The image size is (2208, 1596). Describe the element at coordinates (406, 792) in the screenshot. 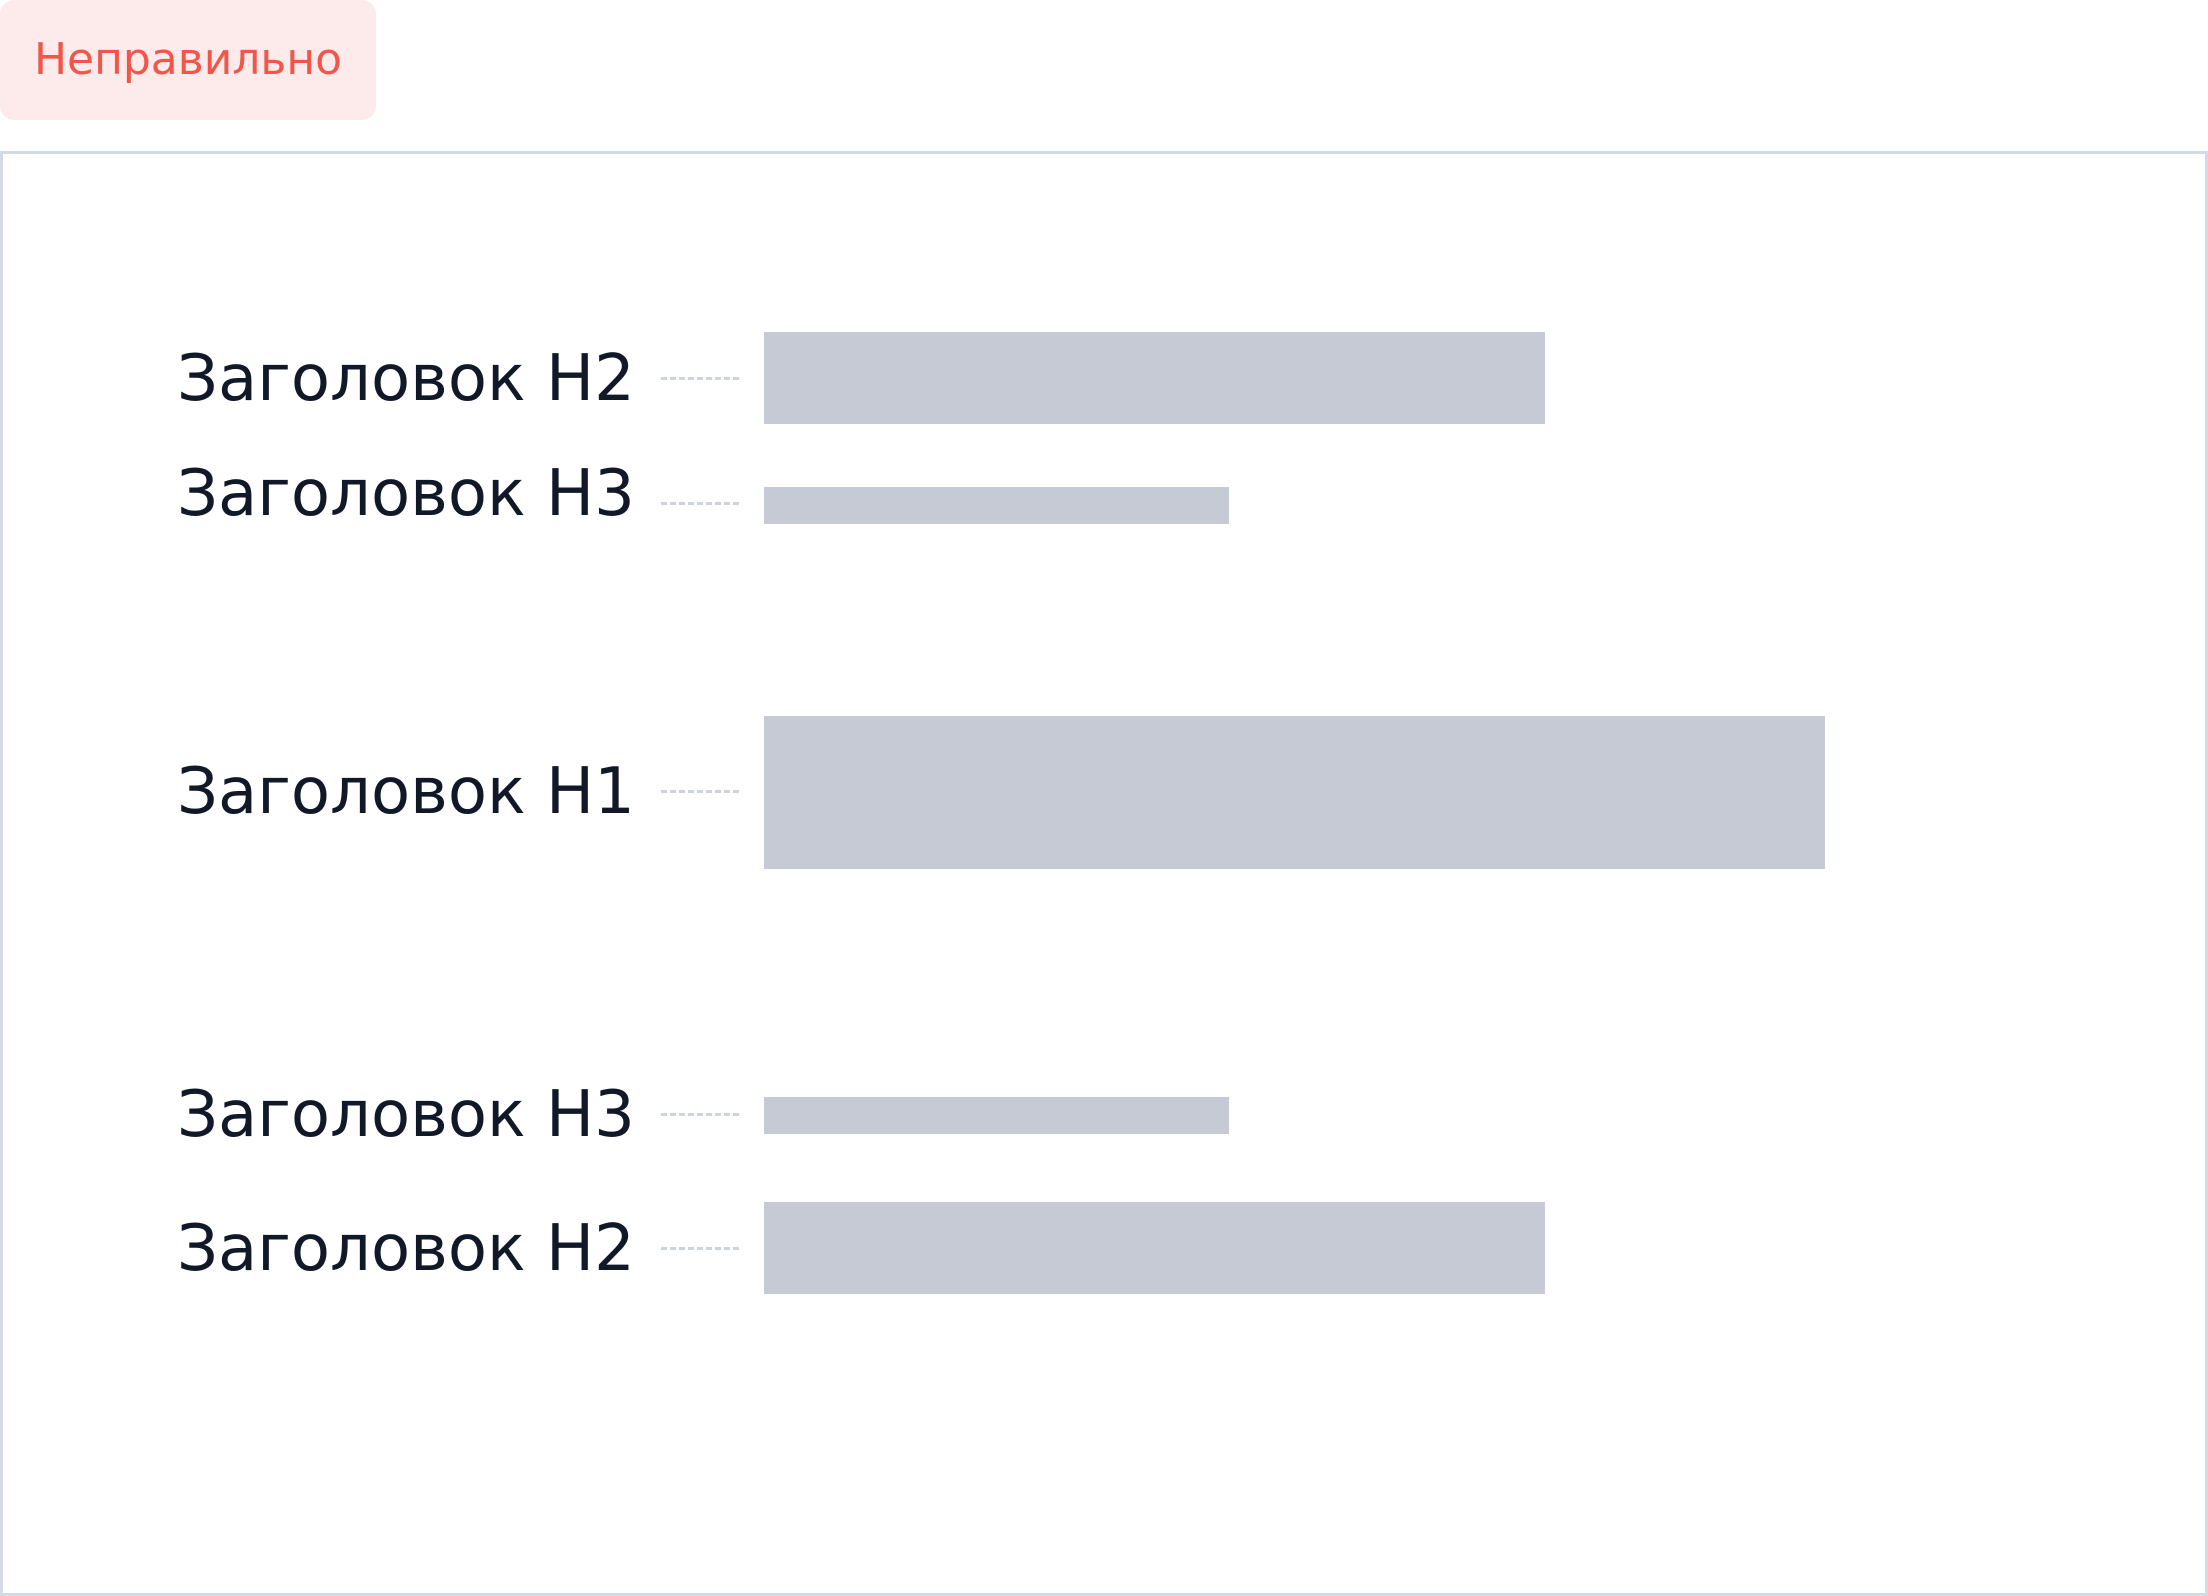

I see `heading-label: Заголовок Н1` at that location.